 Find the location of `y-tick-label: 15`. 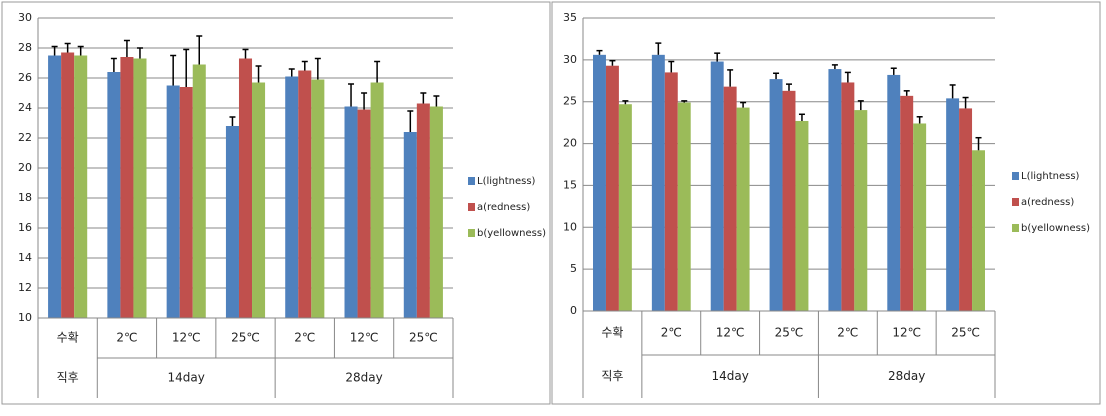

y-tick-label: 15 is located at coordinates (570, 184).